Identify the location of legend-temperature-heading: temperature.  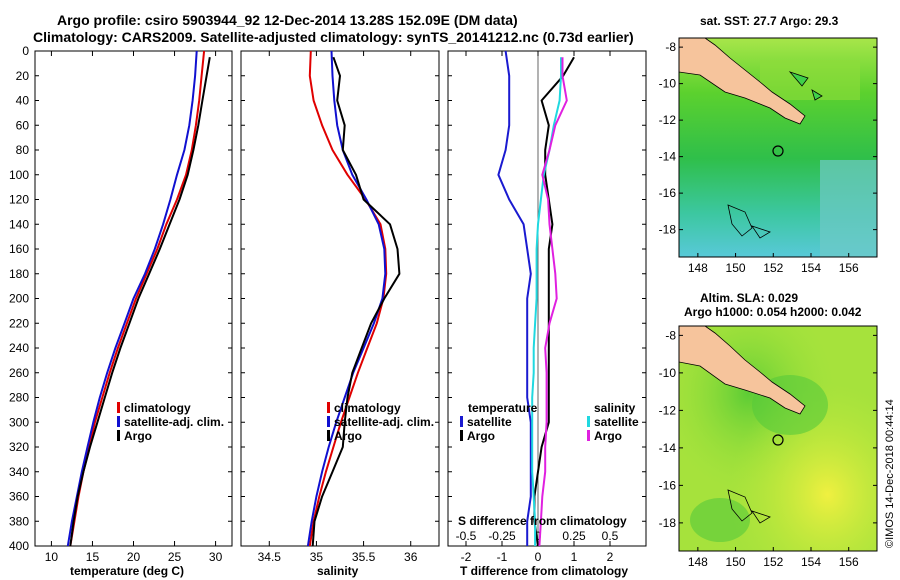
(503, 408).